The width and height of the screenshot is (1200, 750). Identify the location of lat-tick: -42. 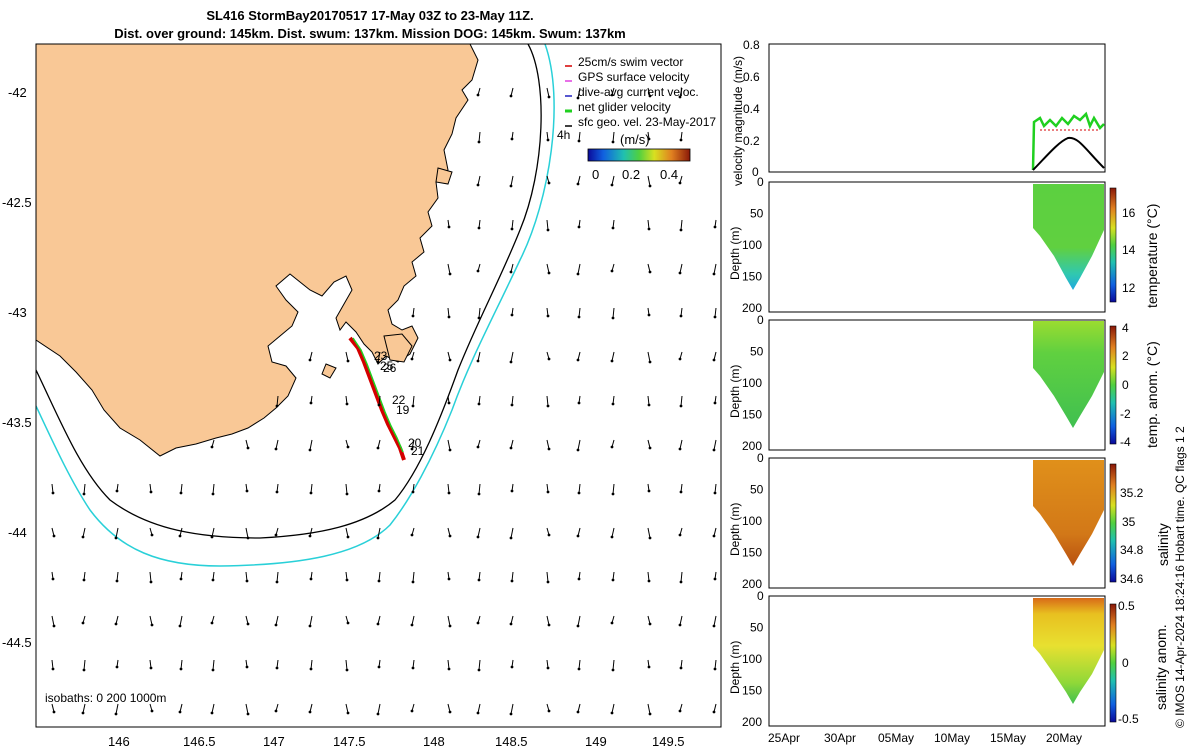
(17, 92).